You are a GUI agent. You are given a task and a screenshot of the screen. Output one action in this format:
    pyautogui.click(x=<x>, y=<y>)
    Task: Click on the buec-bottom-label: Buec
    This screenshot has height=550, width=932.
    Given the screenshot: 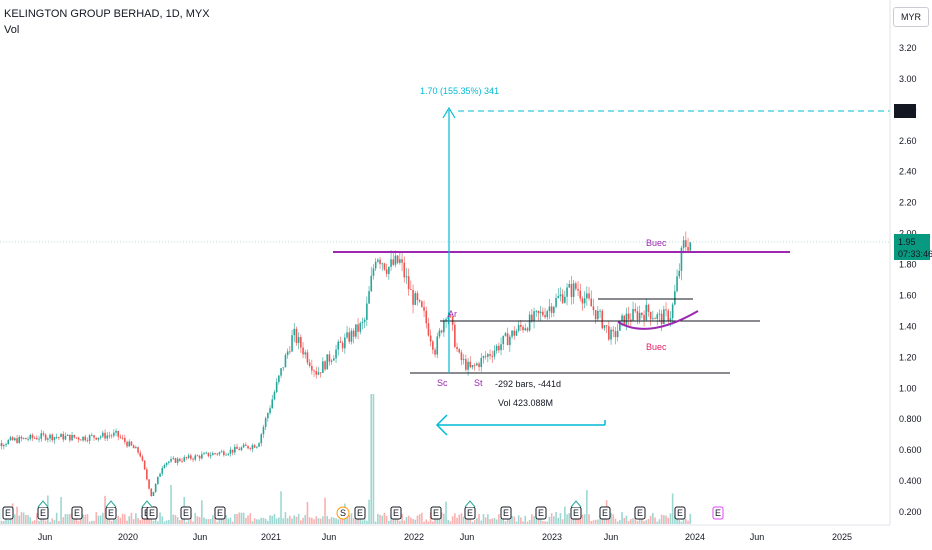 What is the action you would take?
    pyautogui.click(x=656, y=347)
    